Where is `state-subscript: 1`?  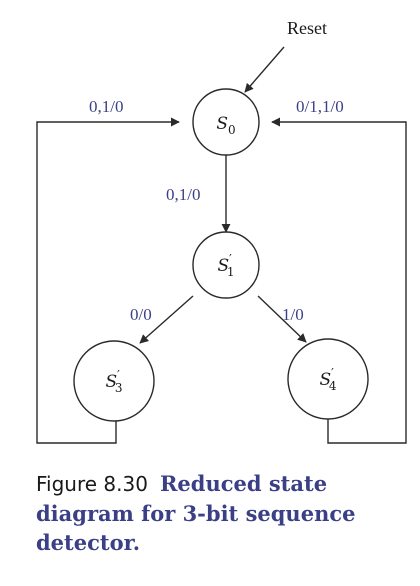 state-subscript: 1 is located at coordinates (231, 272).